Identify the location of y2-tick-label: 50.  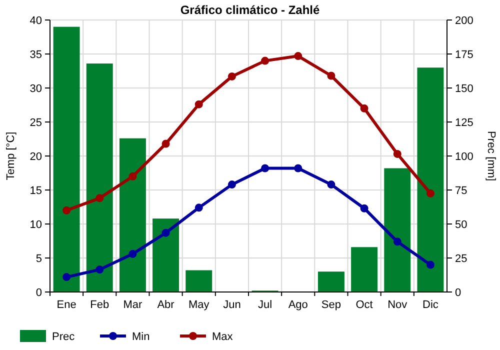
(461, 224).